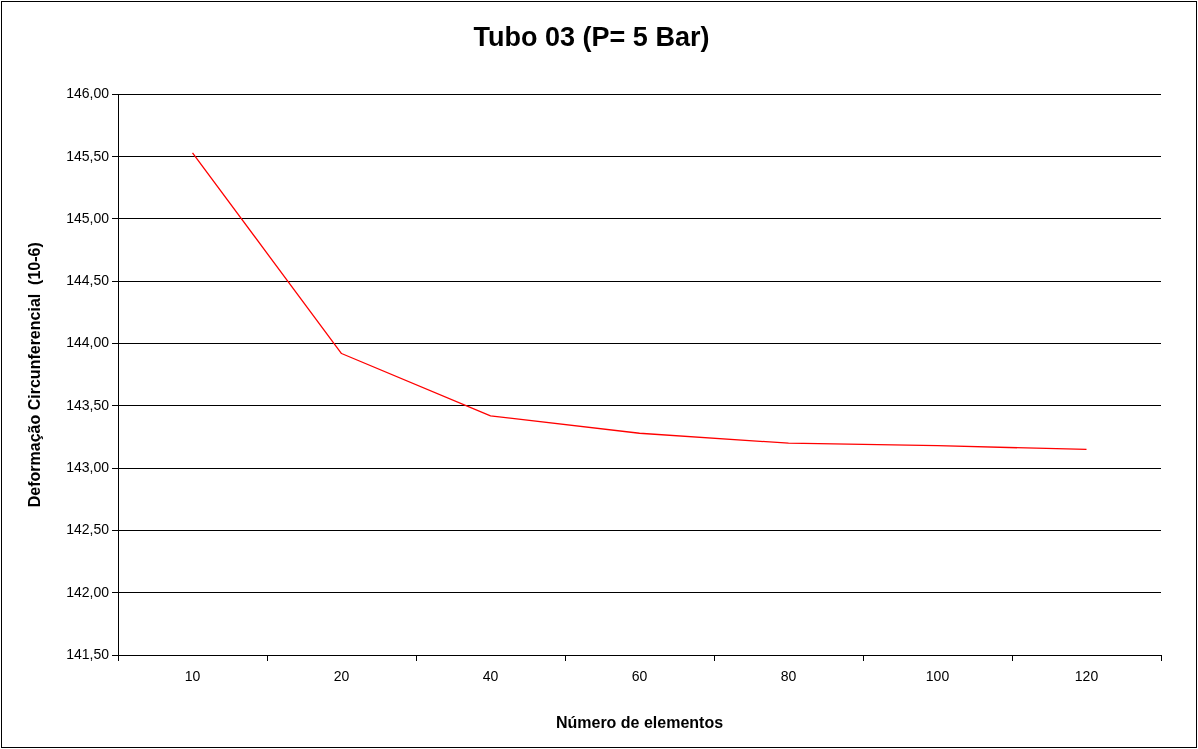 Image resolution: width=1198 pixels, height=749 pixels. What do you see at coordinates (88, 342) in the screenshot?
I see `y-tick-label: 144,00` at bounding box center [88, 342].